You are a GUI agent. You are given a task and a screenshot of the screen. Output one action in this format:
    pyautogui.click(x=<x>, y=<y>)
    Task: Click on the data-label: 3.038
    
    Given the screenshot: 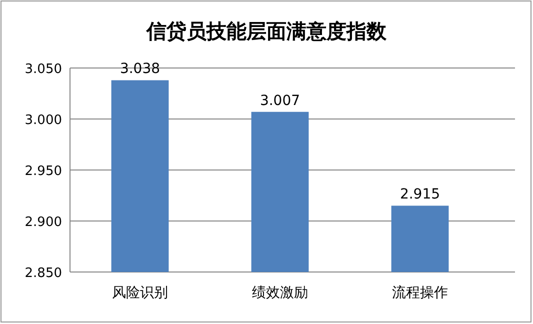 What is the action you would take?
    pyautogui.click(x=140, y=69)
    